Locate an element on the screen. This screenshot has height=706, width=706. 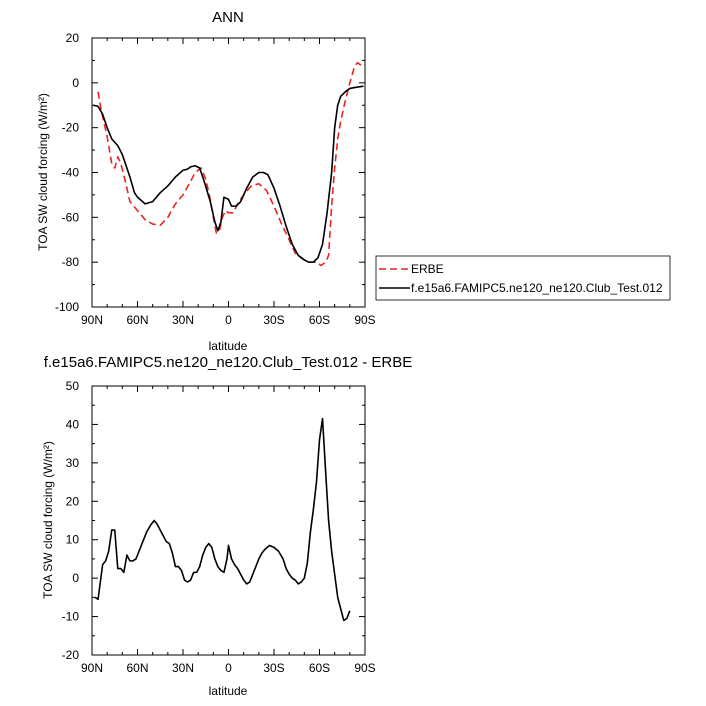
legend-box is located at coordinates (523, 278).